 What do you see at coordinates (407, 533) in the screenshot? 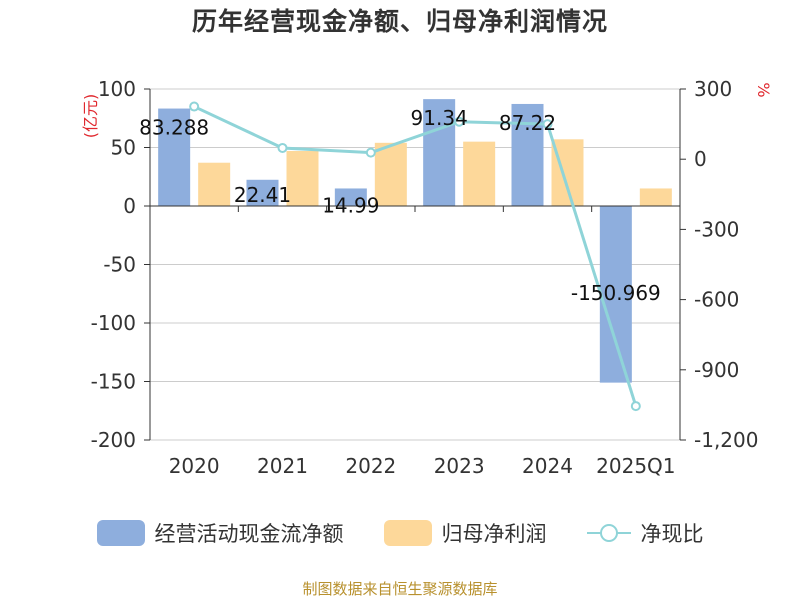
I see `legend-swatch-profit` at bounding box center [407, 533].